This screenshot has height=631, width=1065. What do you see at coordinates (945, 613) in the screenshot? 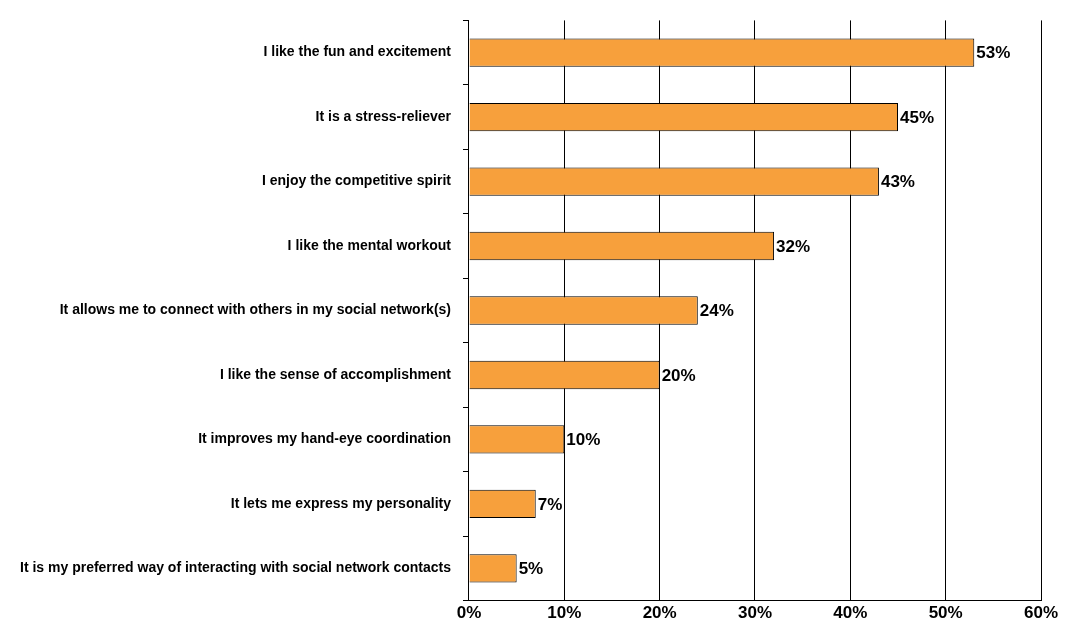
I see `x-tick-label: 50%` at bounding box center [945, 613].